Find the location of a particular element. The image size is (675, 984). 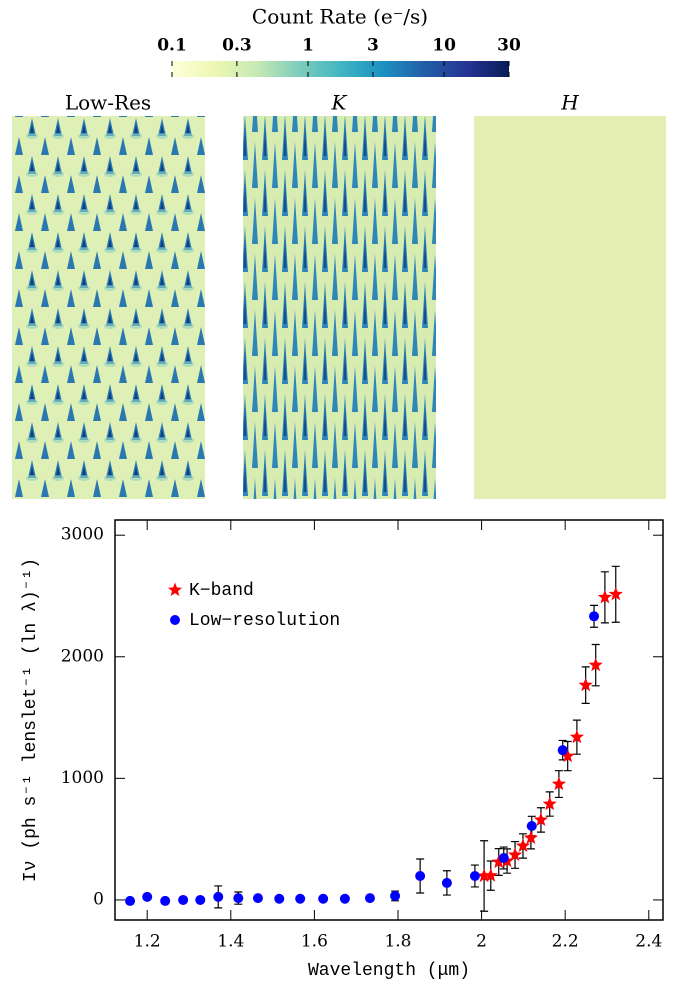

y-tick-label: 1000 is located at coordinates (82, 778).